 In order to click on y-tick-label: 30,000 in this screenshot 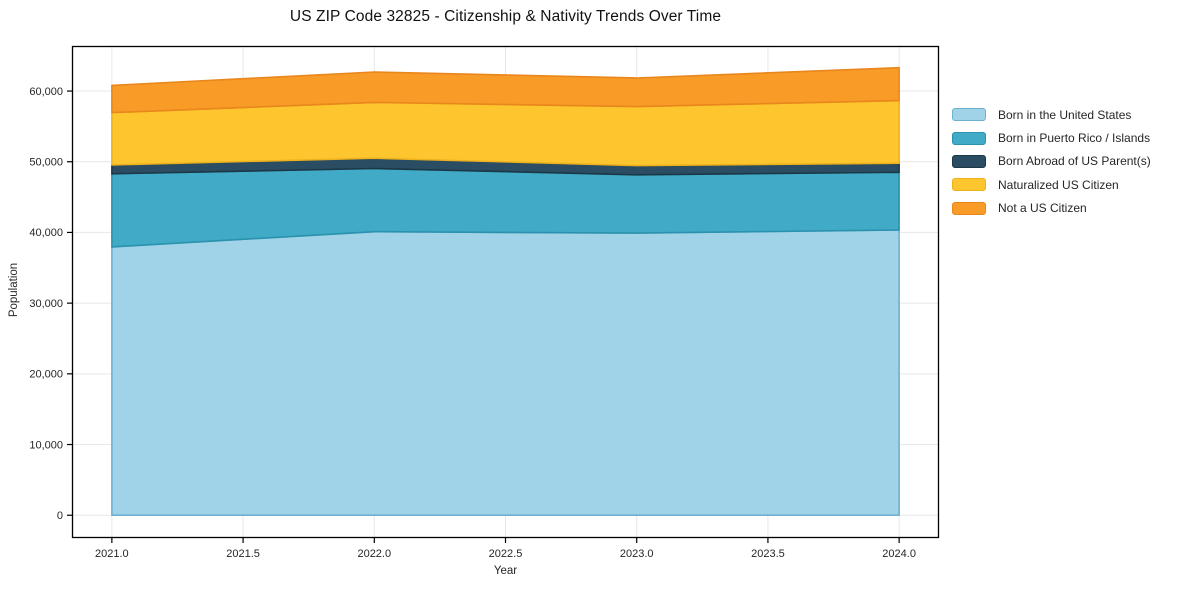, I will do `click(46, 304)`.